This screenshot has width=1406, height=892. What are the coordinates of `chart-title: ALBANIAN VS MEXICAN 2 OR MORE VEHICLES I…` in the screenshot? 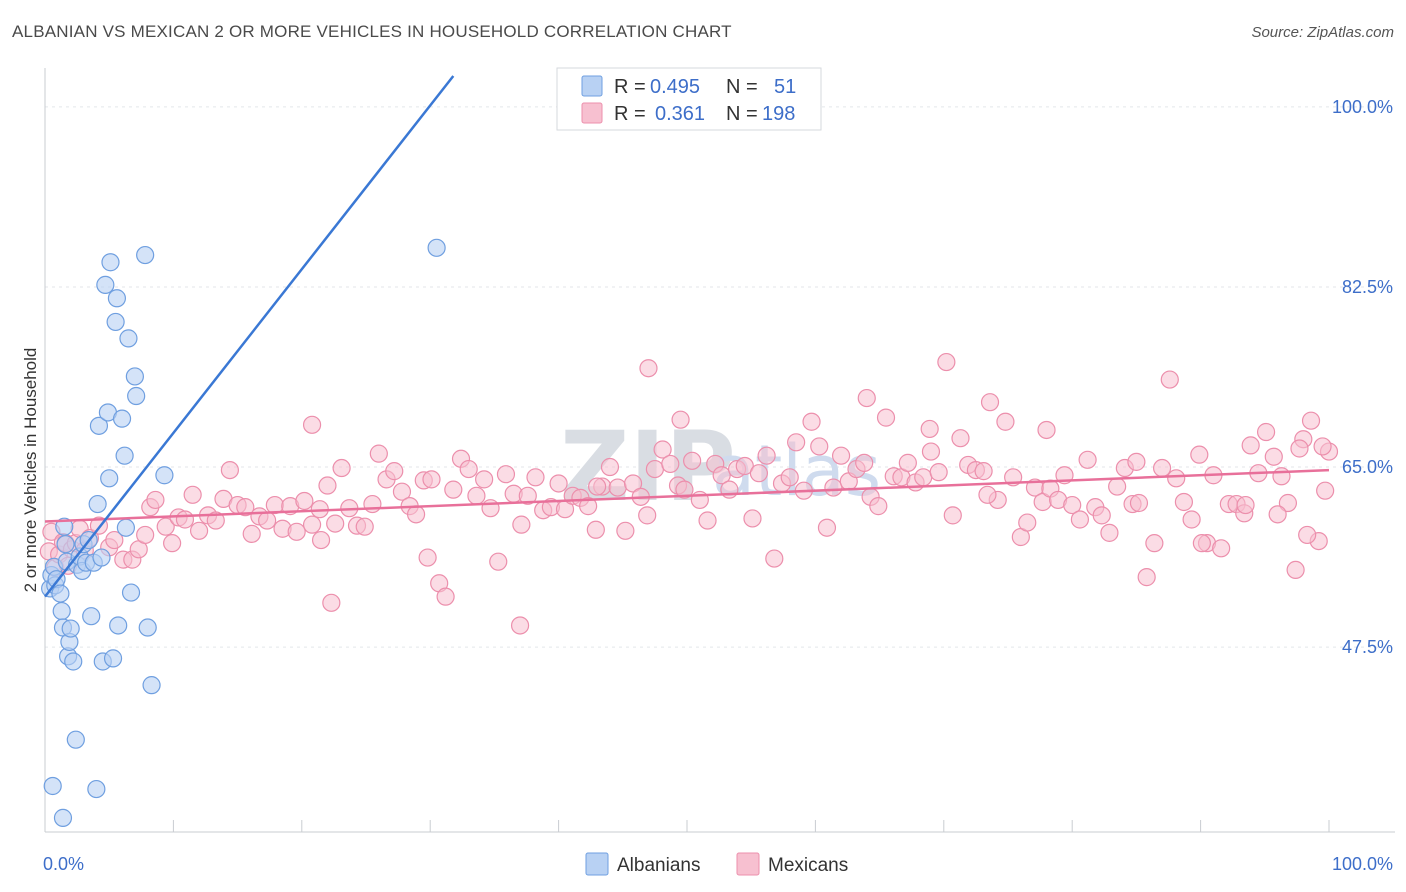 It's located at (372, 31).